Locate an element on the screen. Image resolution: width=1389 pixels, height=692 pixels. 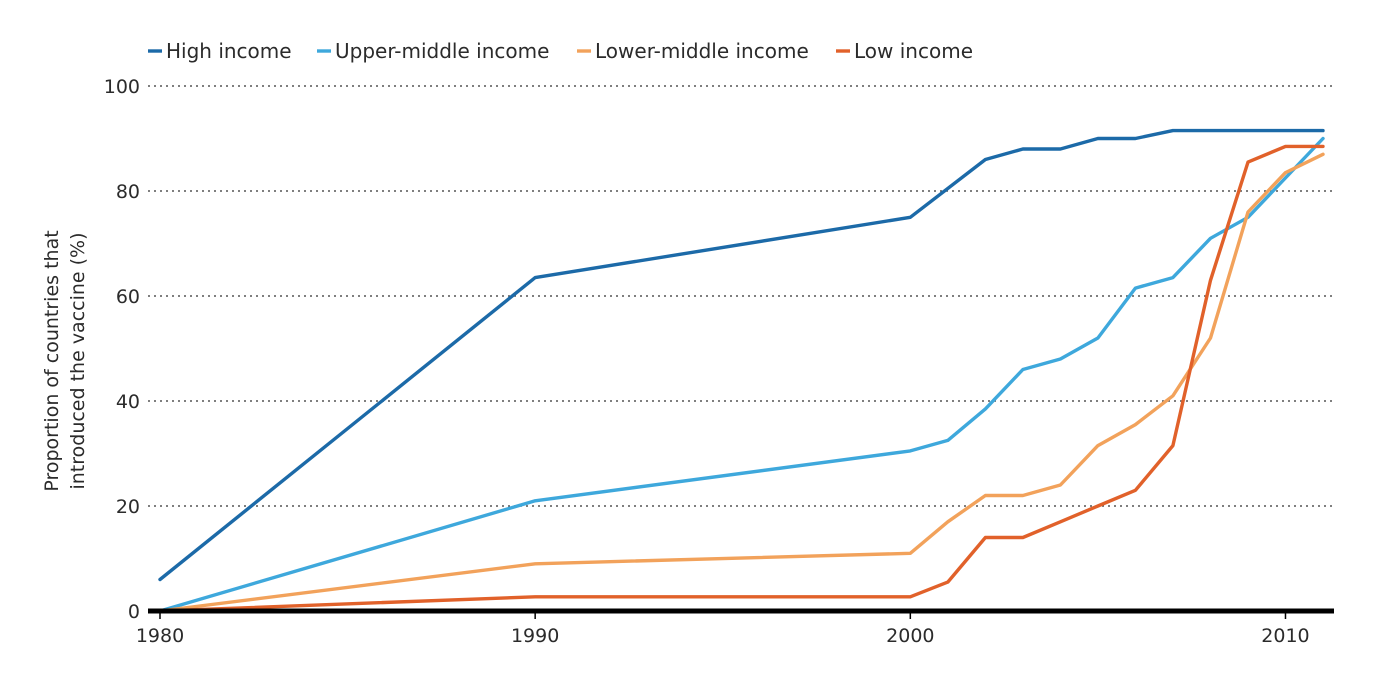
x-tick-label: 2000 is located at coordinates (910, 636).